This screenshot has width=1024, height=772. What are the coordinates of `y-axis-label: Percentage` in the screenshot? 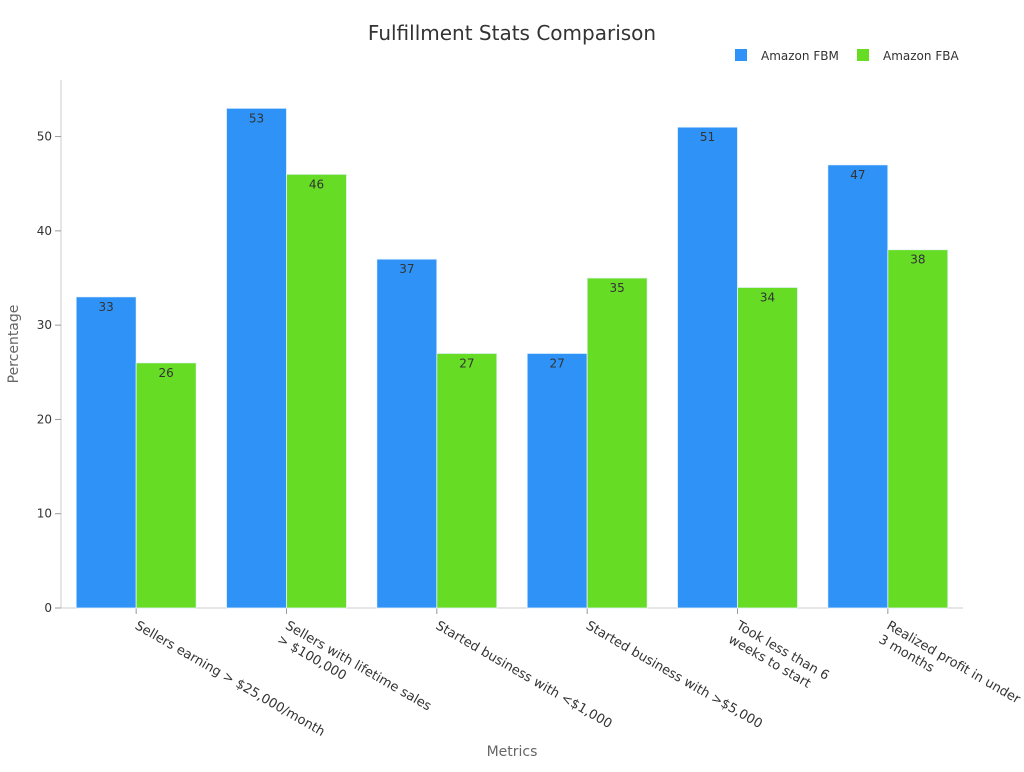 It's located at (14, 344).